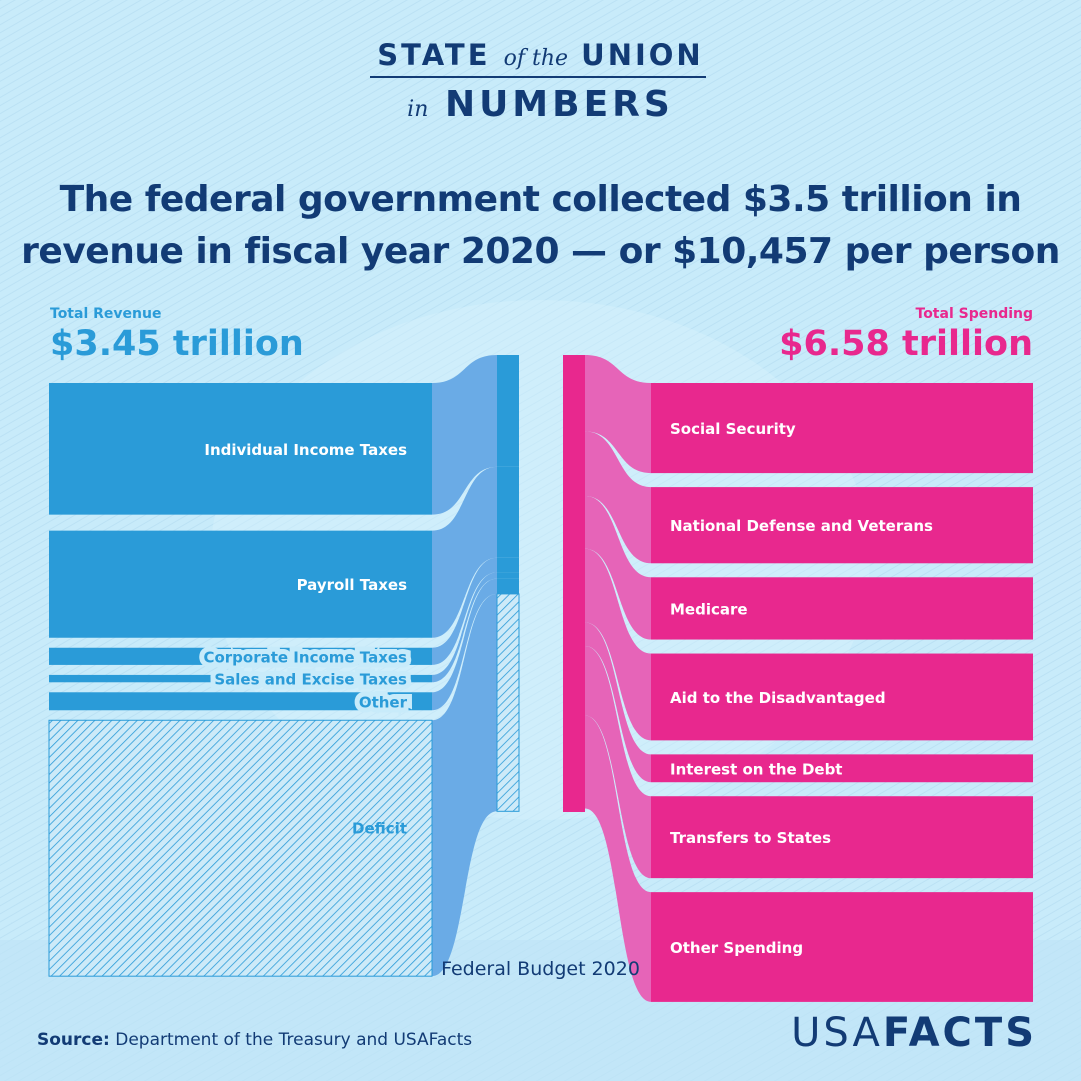 Image resolution: width=1081 pixels, height=1081 pixels. Describe the element at coordinates (240, 584) in the screenshot. I see `revenue-bar-payroll-taxes` at that location.